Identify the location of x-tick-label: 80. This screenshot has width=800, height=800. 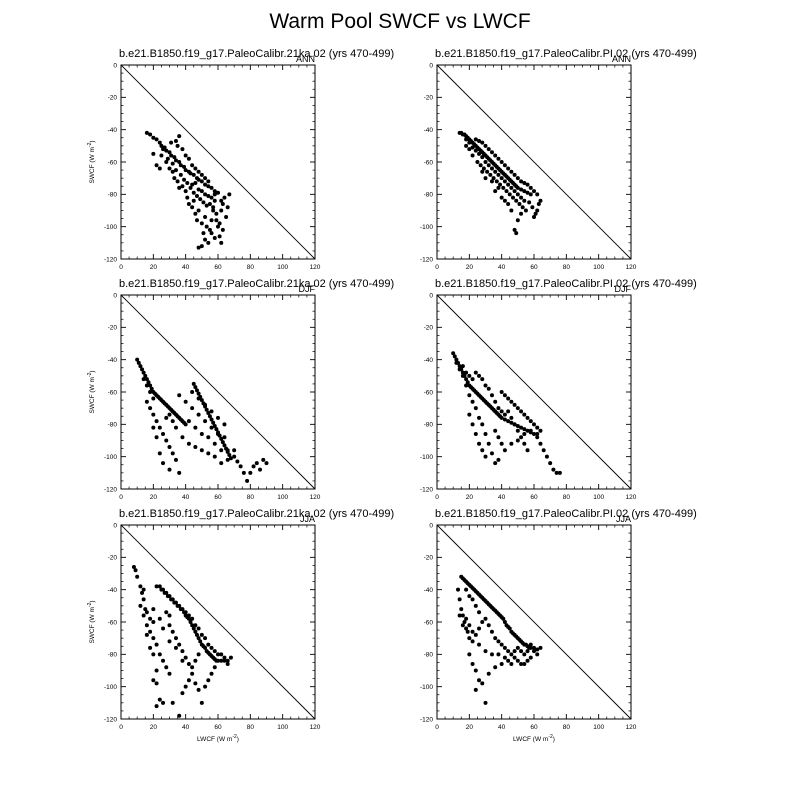
(567, 727).